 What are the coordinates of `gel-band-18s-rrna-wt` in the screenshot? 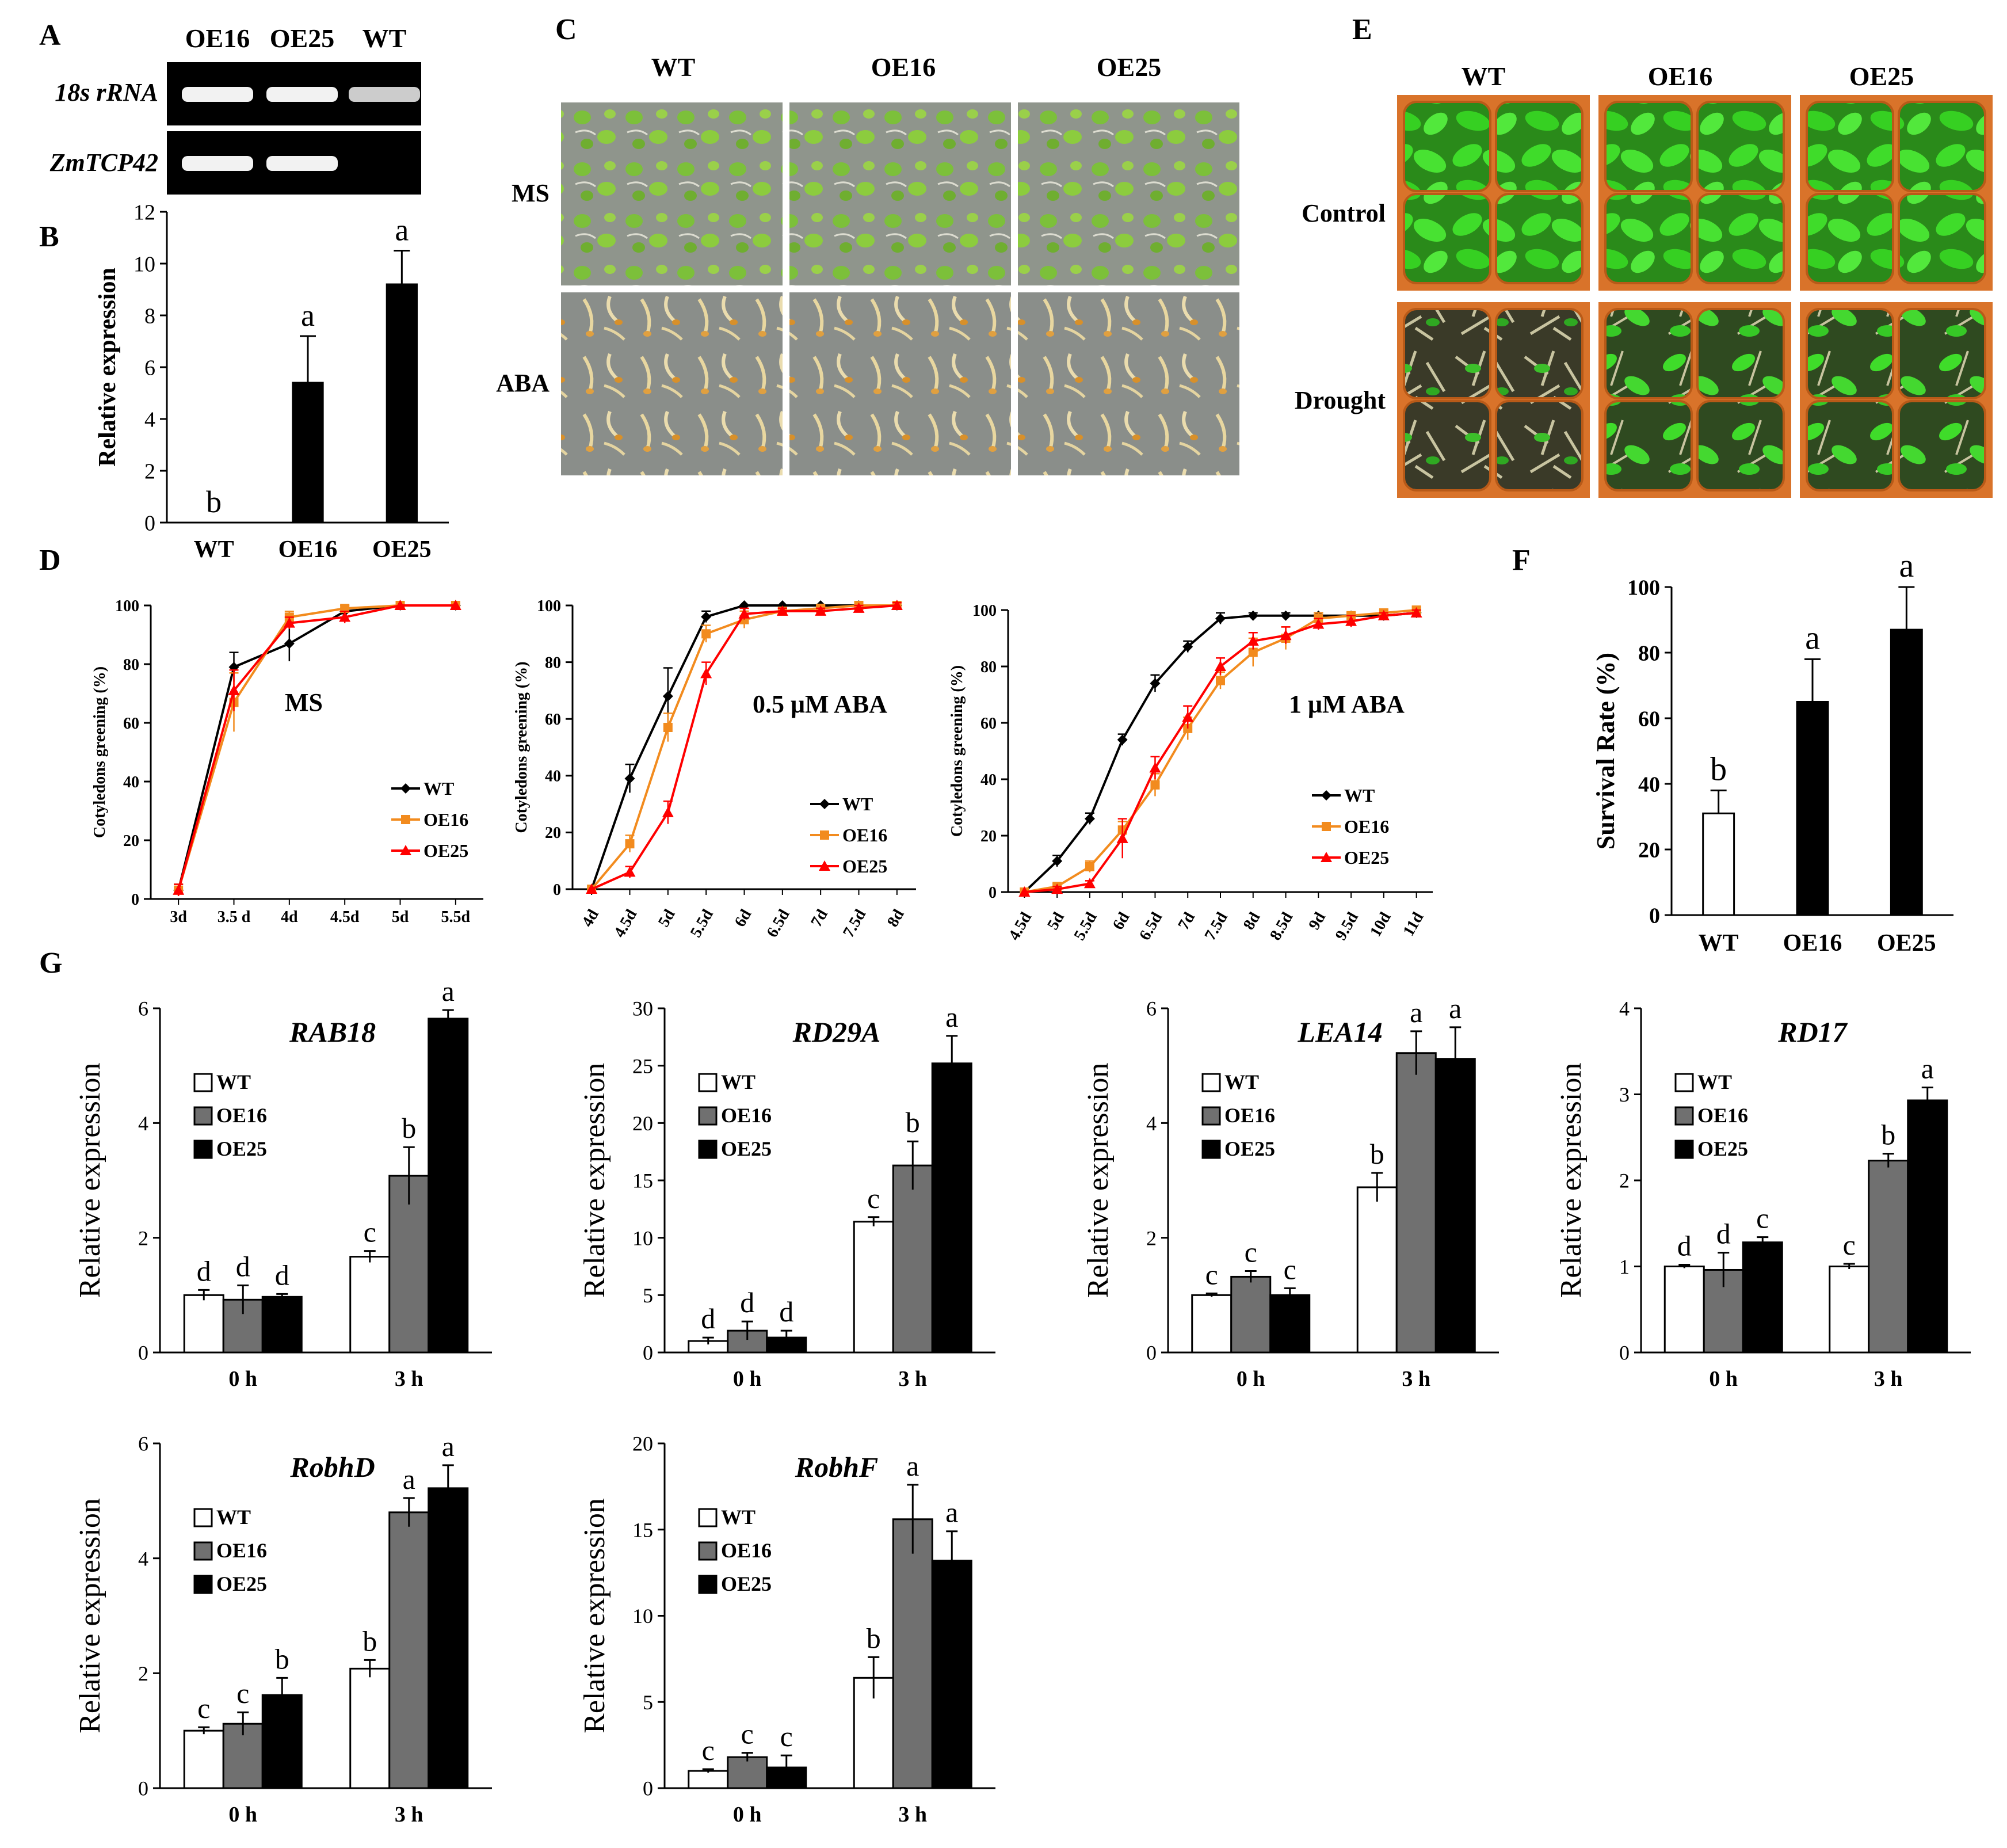 It's located at (384, 94).